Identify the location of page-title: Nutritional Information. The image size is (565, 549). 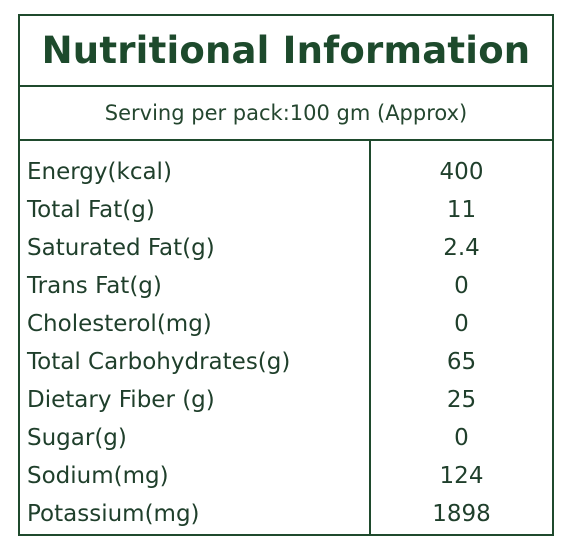
(286, 50).